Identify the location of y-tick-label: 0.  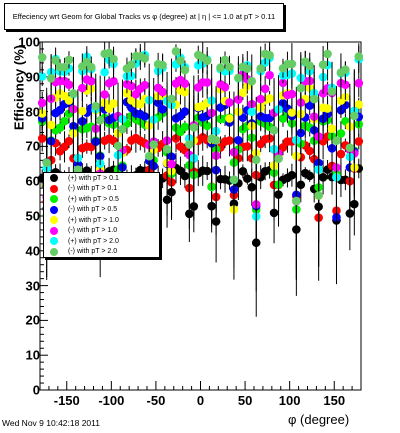
(36, 390).